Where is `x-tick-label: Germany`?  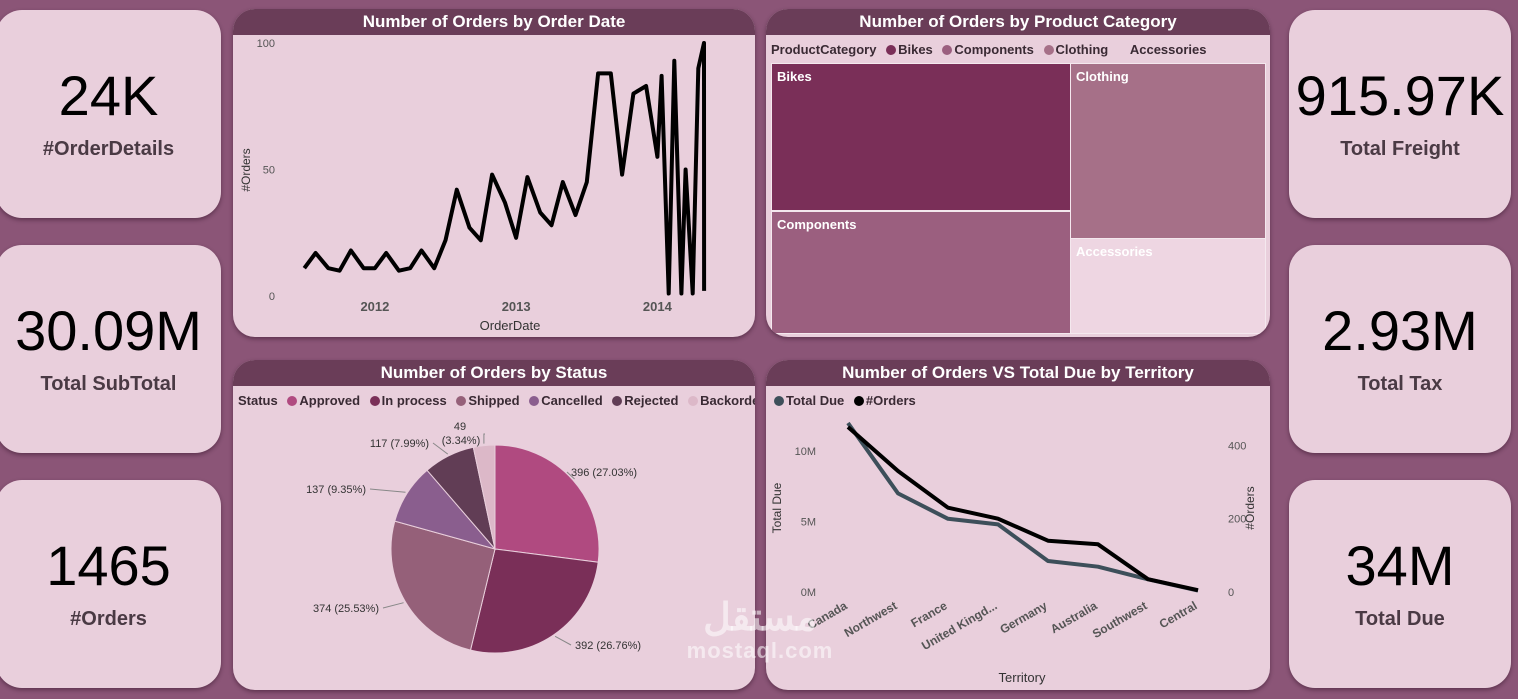 x-tick-label: Germany is located at coordinates (1023, 617).